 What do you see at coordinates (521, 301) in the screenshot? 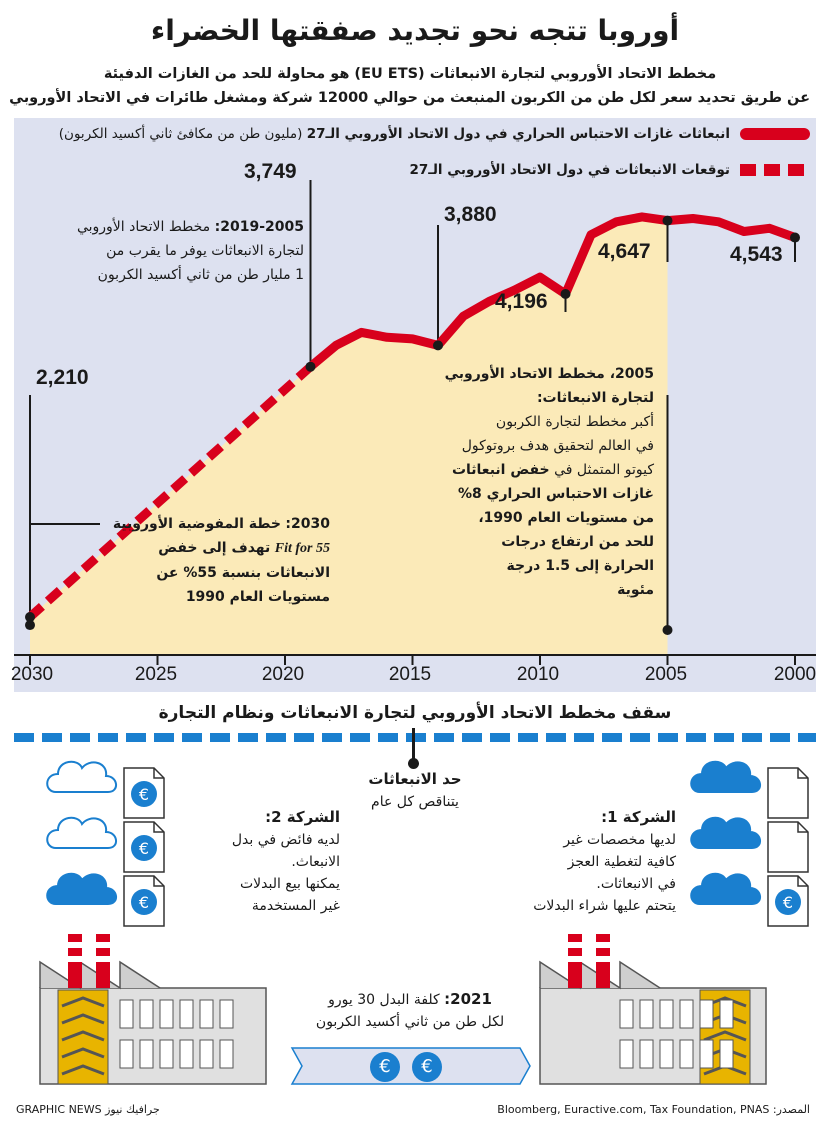
I see `value-label-2009: 4,196` at bounding box center [521, 301].